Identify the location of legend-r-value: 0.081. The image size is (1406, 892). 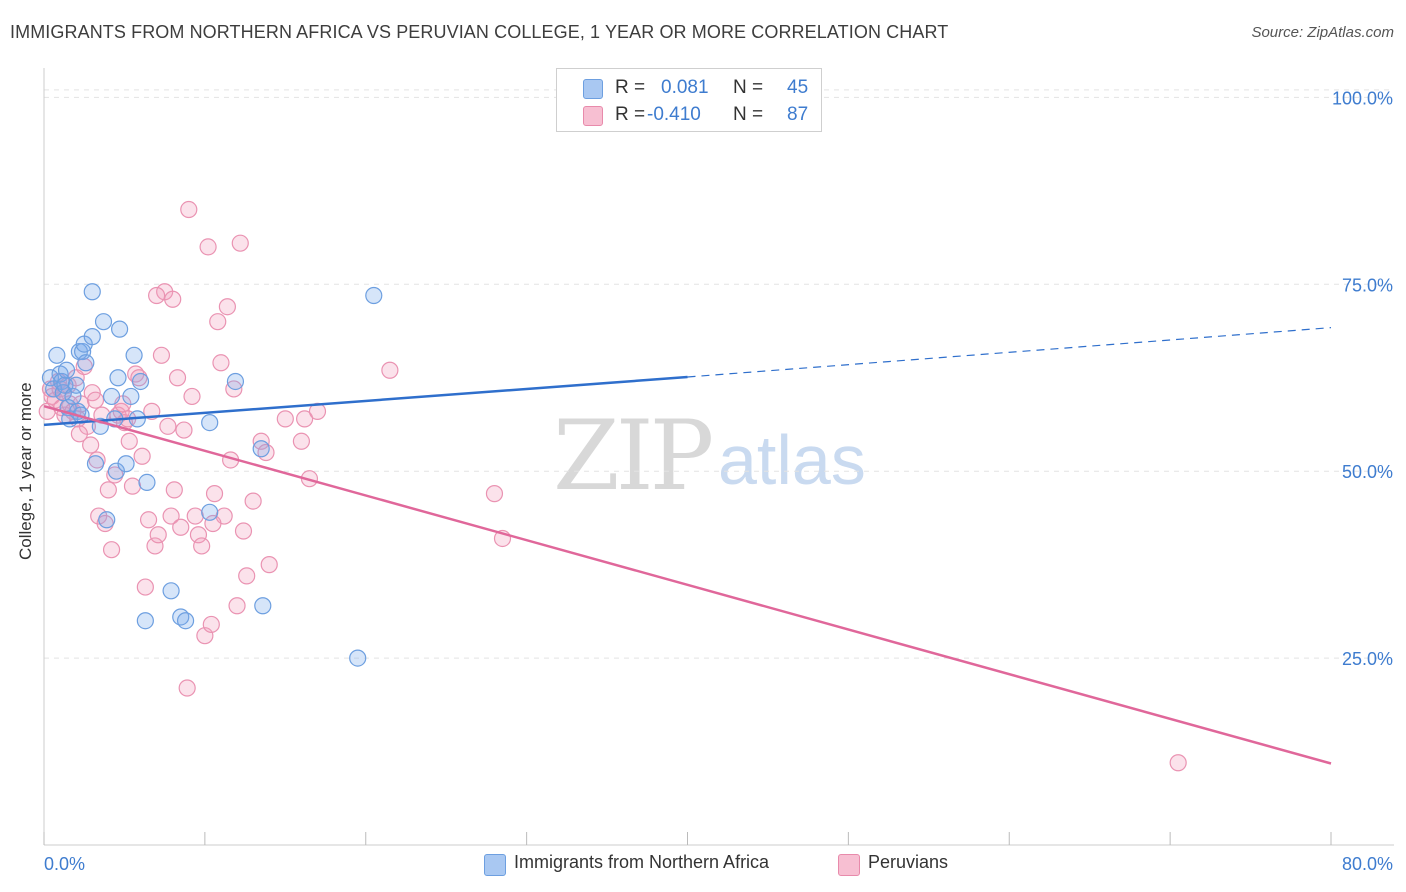
(685, 87).